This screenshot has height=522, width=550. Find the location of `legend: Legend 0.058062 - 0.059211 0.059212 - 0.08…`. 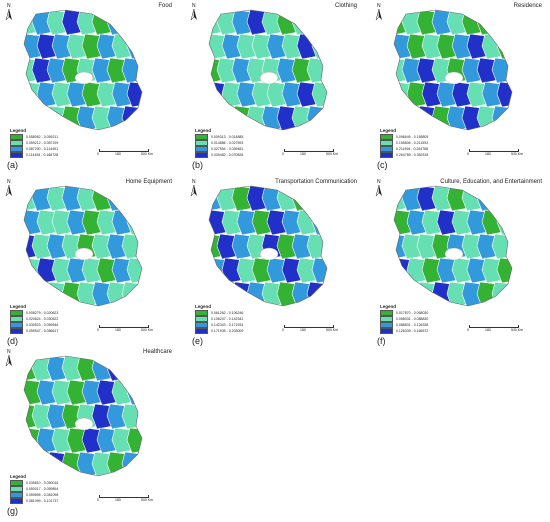

legend: Legend 0.058062 - 0.059211 0.059212 - 0.08… is located at coordinates (52, 143).